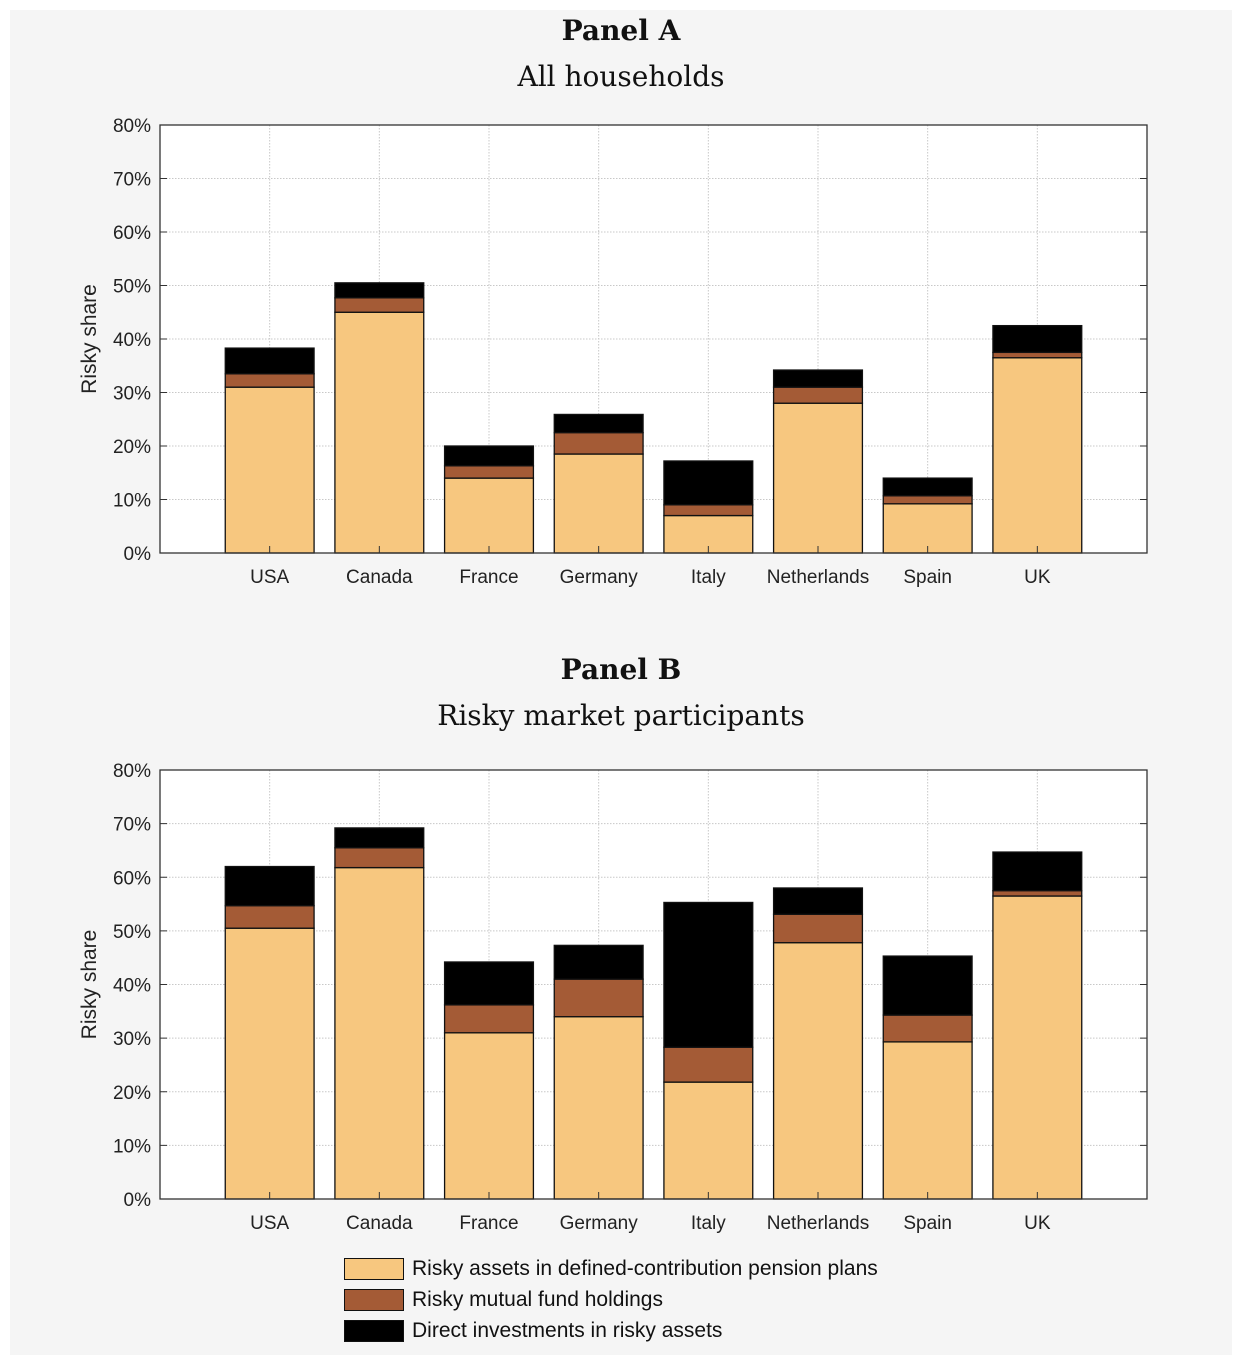 Image resolution: width=1234 pixels, height=1355 pixels. I want to click on panel-b-title: Panel B, so click(621, 669).